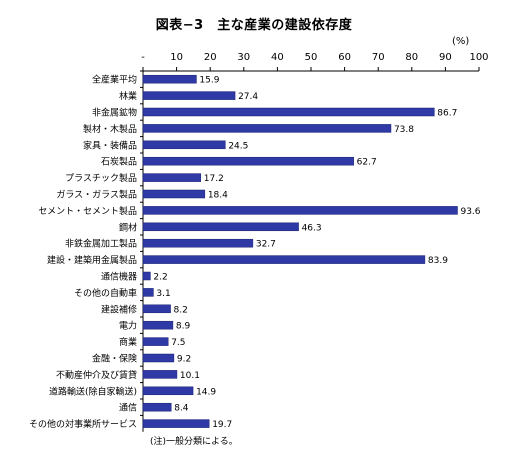  I want to click on data-label: 19.7, so click(222, 425).